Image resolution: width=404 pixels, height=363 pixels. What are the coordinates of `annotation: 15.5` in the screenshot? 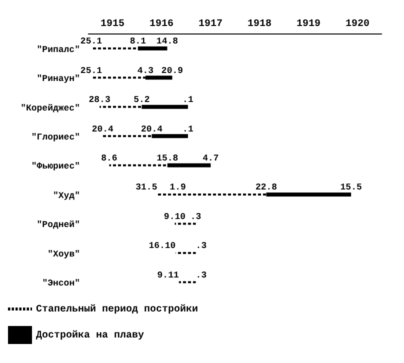 It's located at (351, 187).